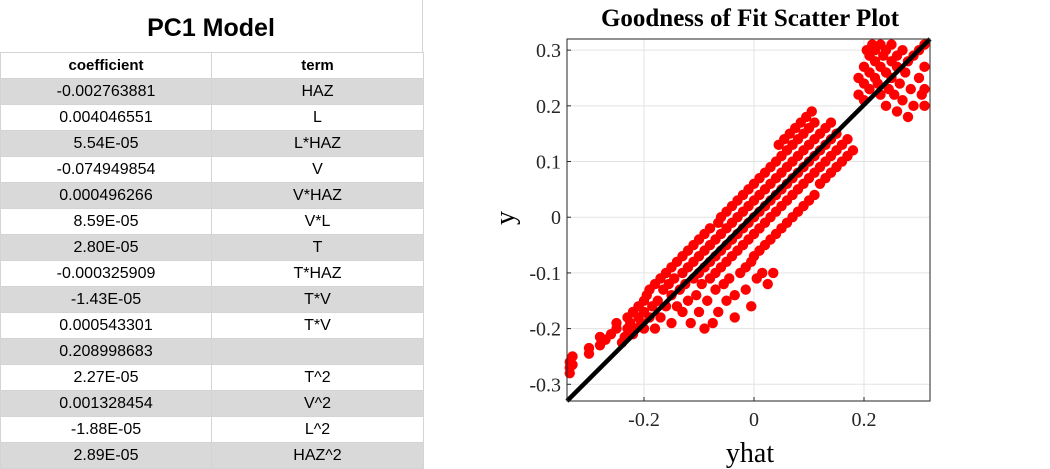 Image resolution: width=1050 pixels, height=469 pixels. I want to click on cell-coefficient: 2.89E-05, so click(106, 455).